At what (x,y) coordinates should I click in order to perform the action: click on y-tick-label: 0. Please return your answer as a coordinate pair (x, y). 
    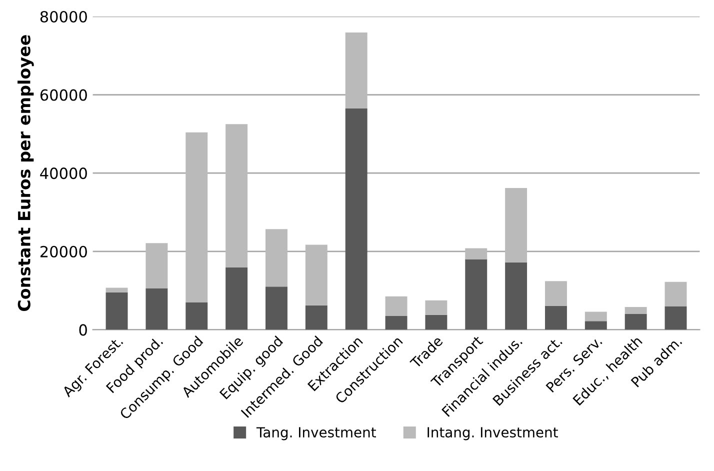
    Looking at the image, I should click on (83, 330).